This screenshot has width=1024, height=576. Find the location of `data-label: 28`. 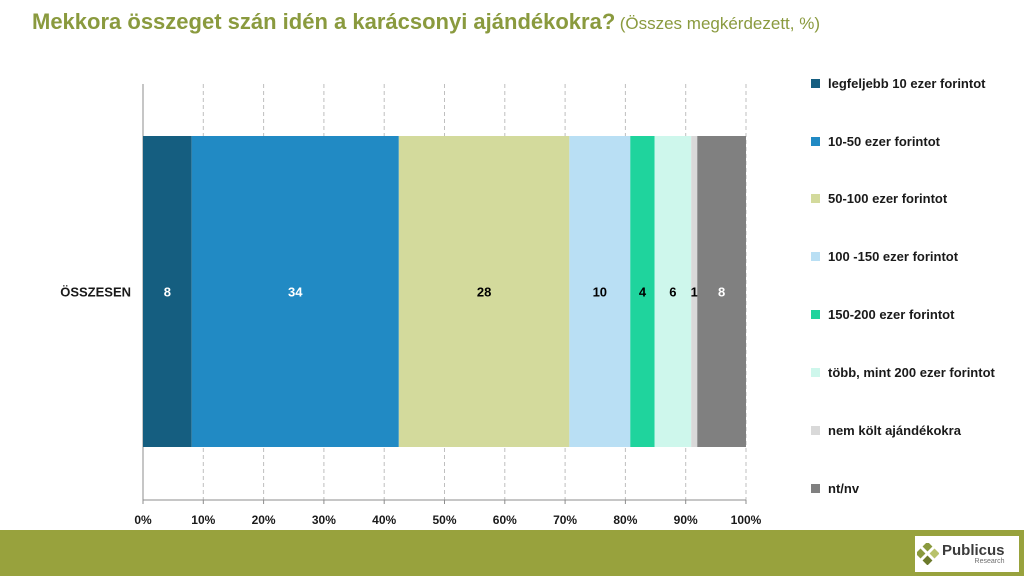

data-label: 28 is located at coordinates (484, 292).